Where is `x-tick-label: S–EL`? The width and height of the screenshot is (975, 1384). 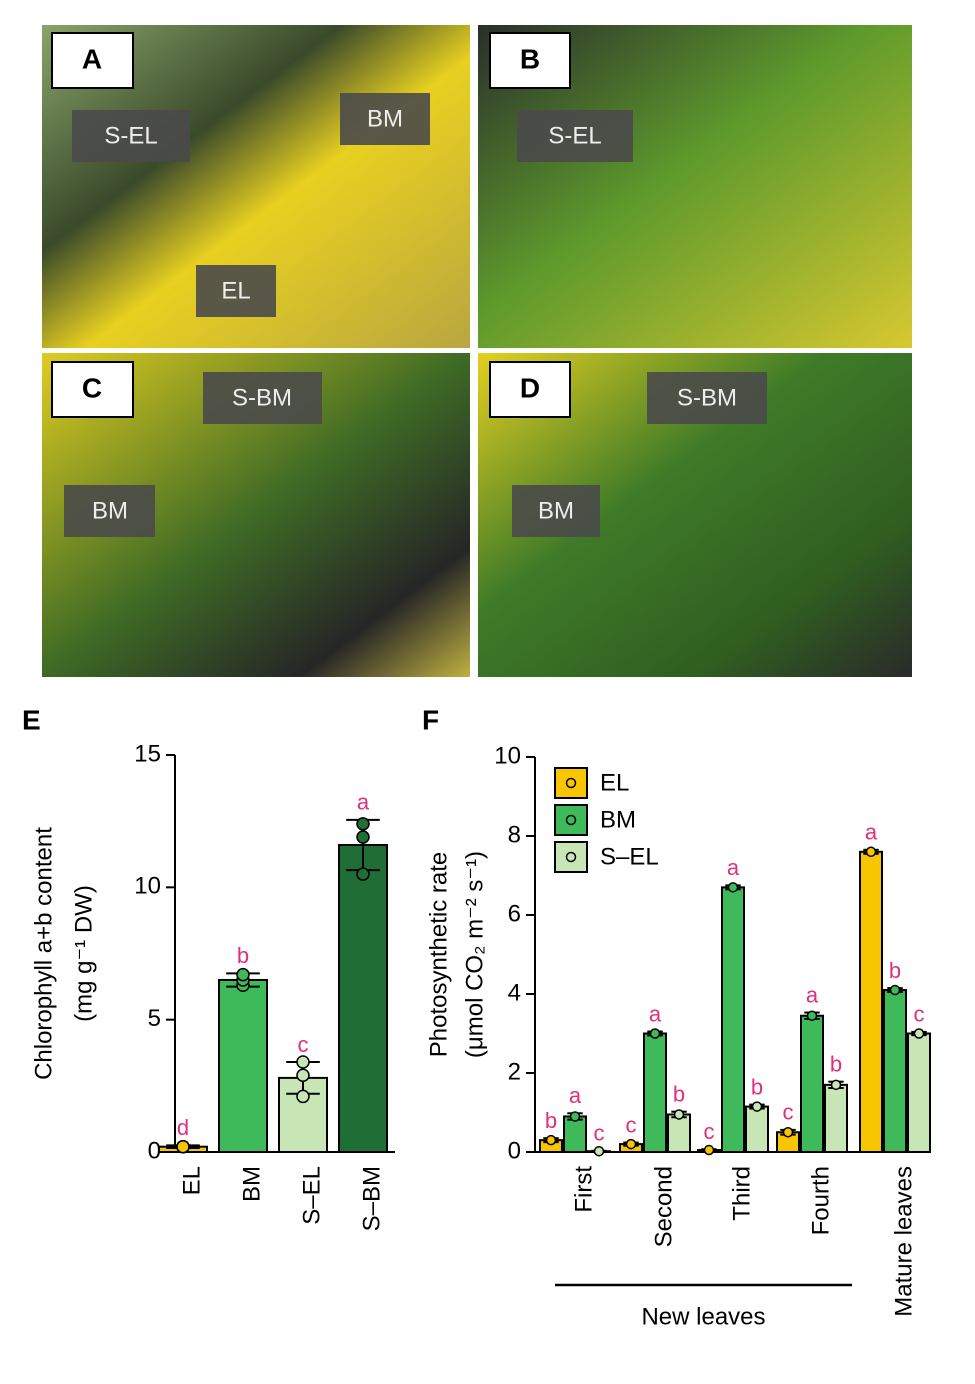
x-tick-label: S–EL is located at coordinates (311, 1195).